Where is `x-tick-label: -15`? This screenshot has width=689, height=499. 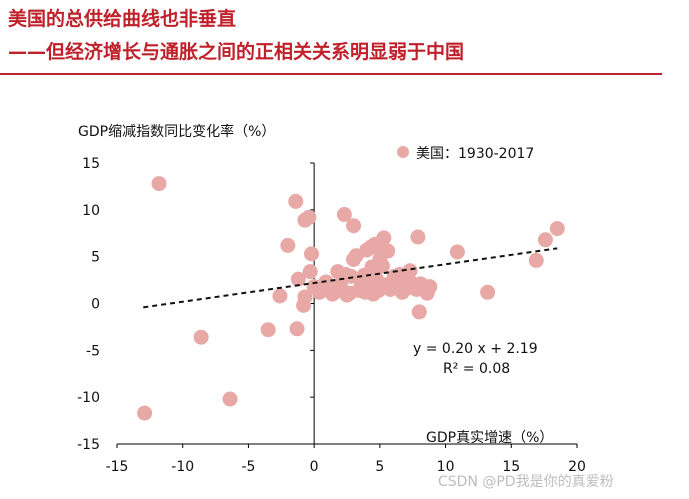
x-tick-label: -15 is located at coordinates (117, 467).